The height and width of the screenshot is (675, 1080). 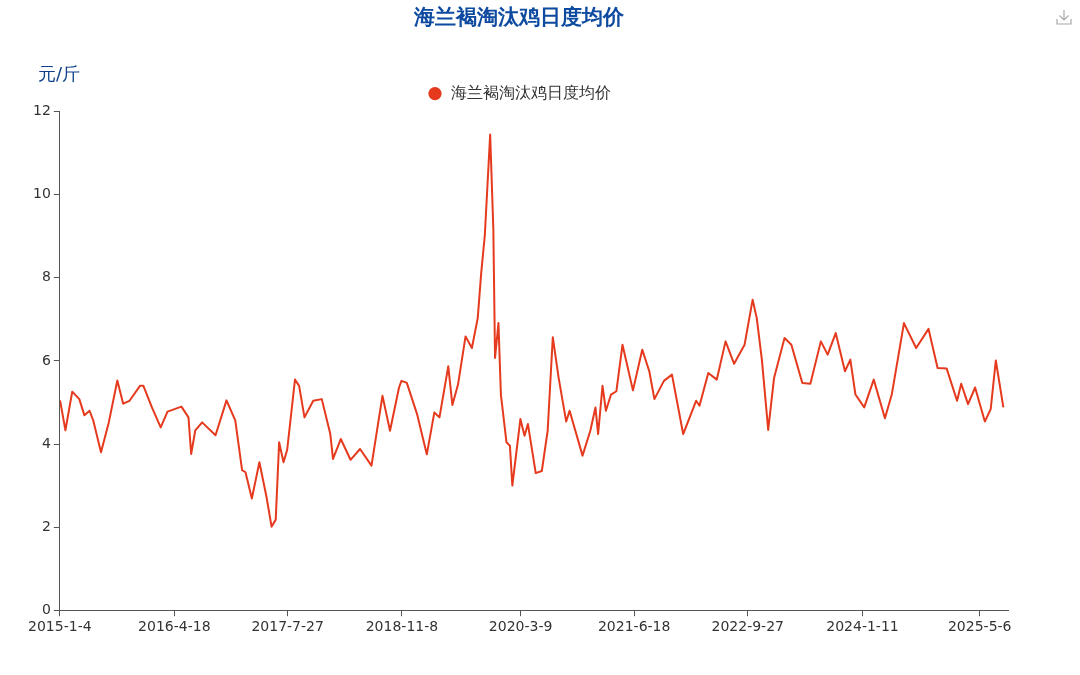 I want to click on y-tick-label: 4, so click(x=46, y=442).